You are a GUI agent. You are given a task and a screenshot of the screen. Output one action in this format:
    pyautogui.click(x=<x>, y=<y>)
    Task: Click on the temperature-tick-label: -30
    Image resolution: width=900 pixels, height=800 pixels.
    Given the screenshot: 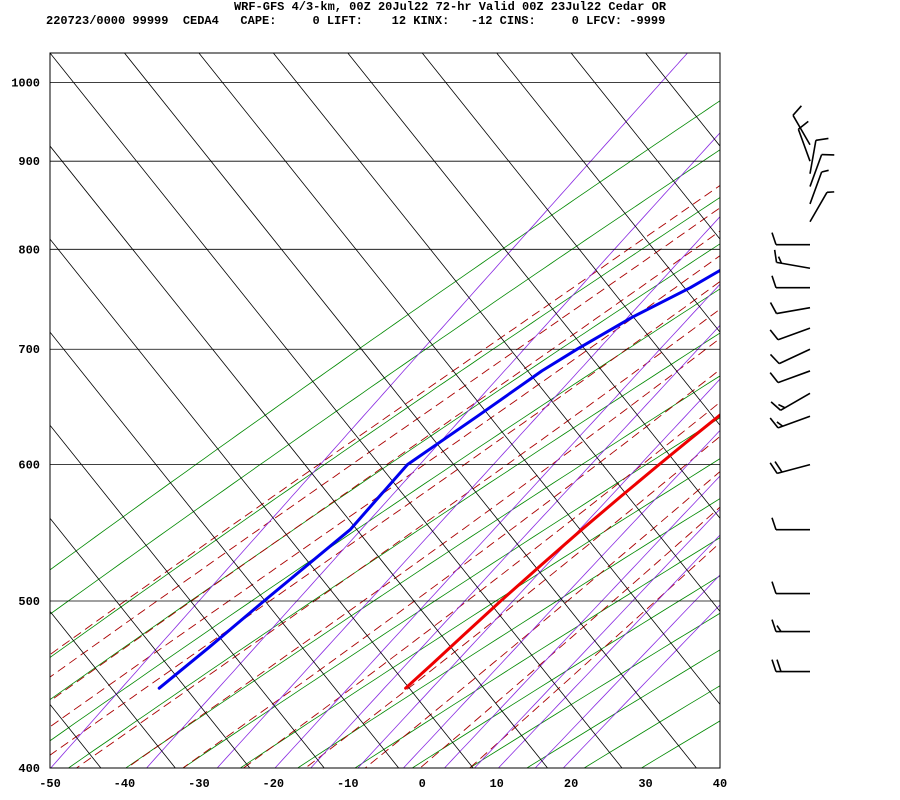 What is the action you would take?
    pyautogui.click(x=199, y=784)
    